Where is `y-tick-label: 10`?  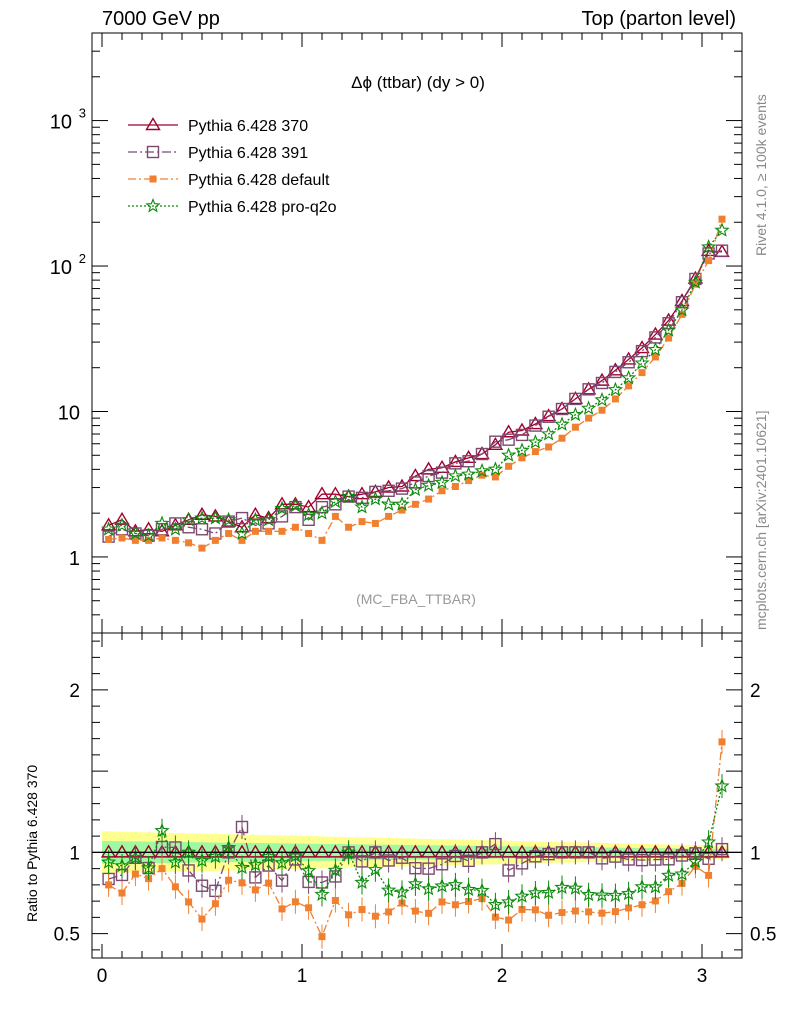 y-tick-label: 10 is located at coordinates (61, 268).